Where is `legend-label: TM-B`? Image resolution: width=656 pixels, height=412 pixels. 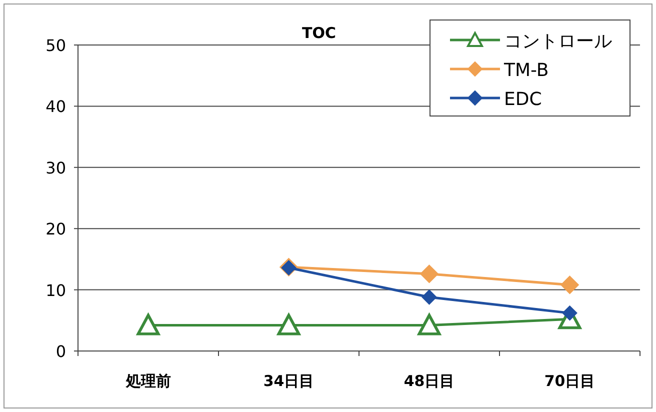 legend-label: TM-B is located at coordinates (526, 70).